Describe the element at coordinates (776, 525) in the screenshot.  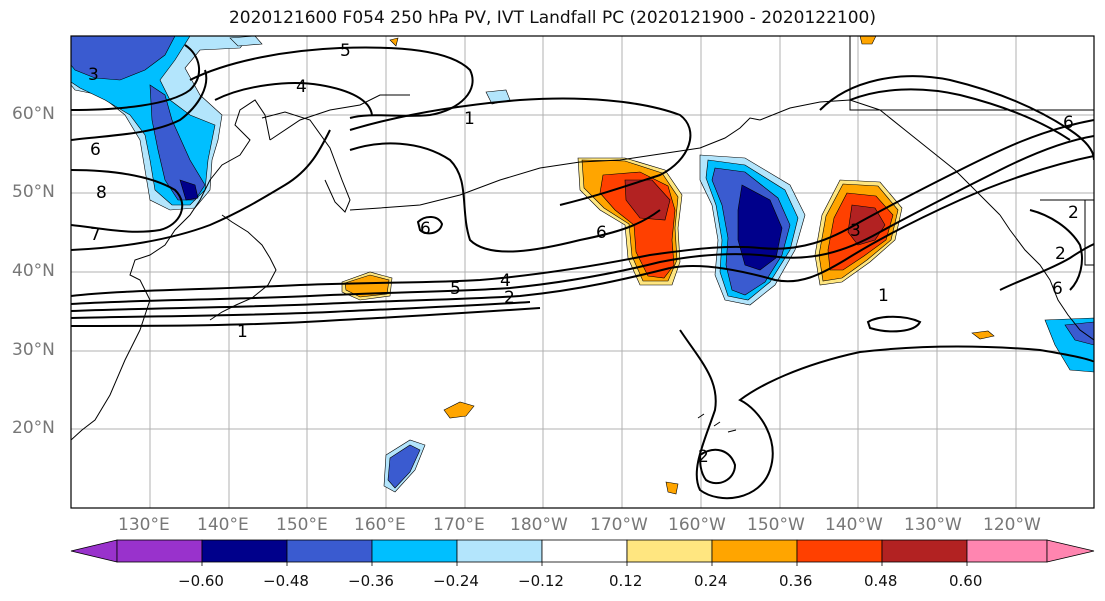
I see `lon-label: 150°W` at that location.